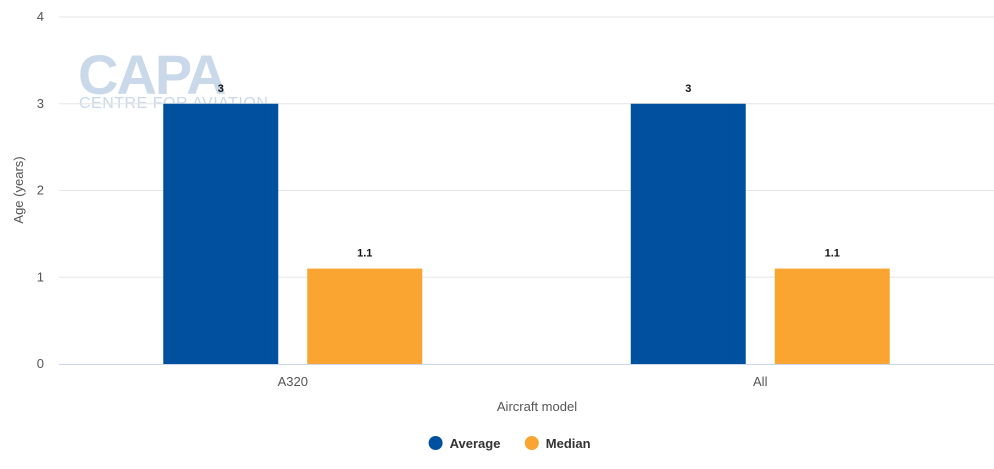 The height and width of the screenshot is (469, 994). I want to click on legend-item-average: Average, so click(475, 443).